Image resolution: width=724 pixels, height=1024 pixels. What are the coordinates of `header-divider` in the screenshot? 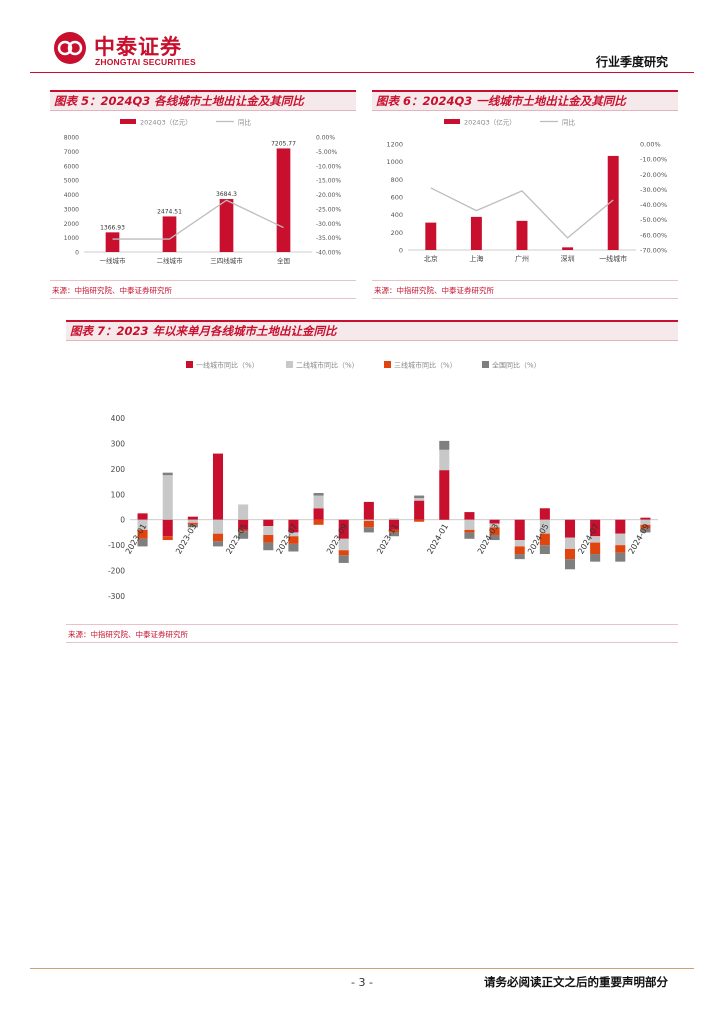 It's located at (362, 72).